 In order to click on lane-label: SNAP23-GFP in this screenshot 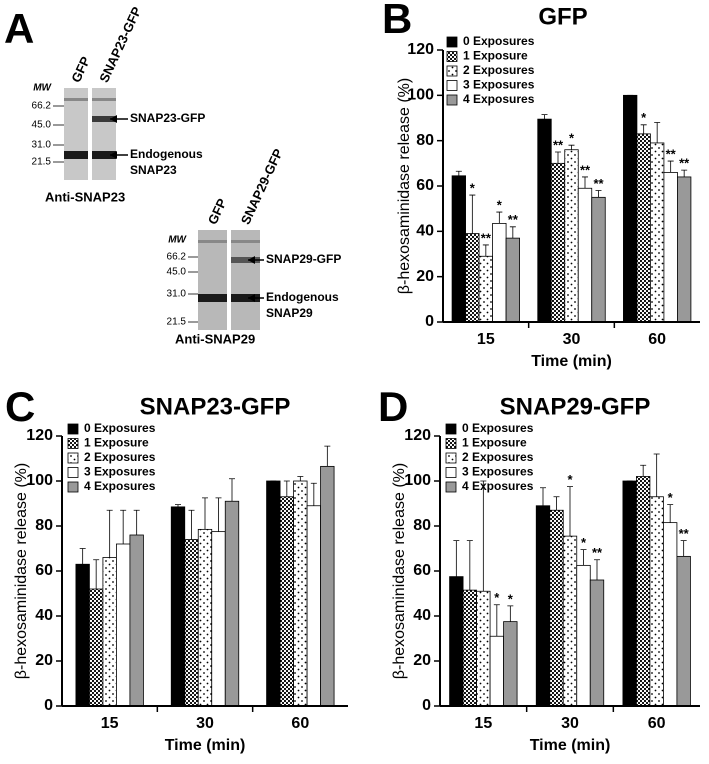, I will do `click(120, 44)`.